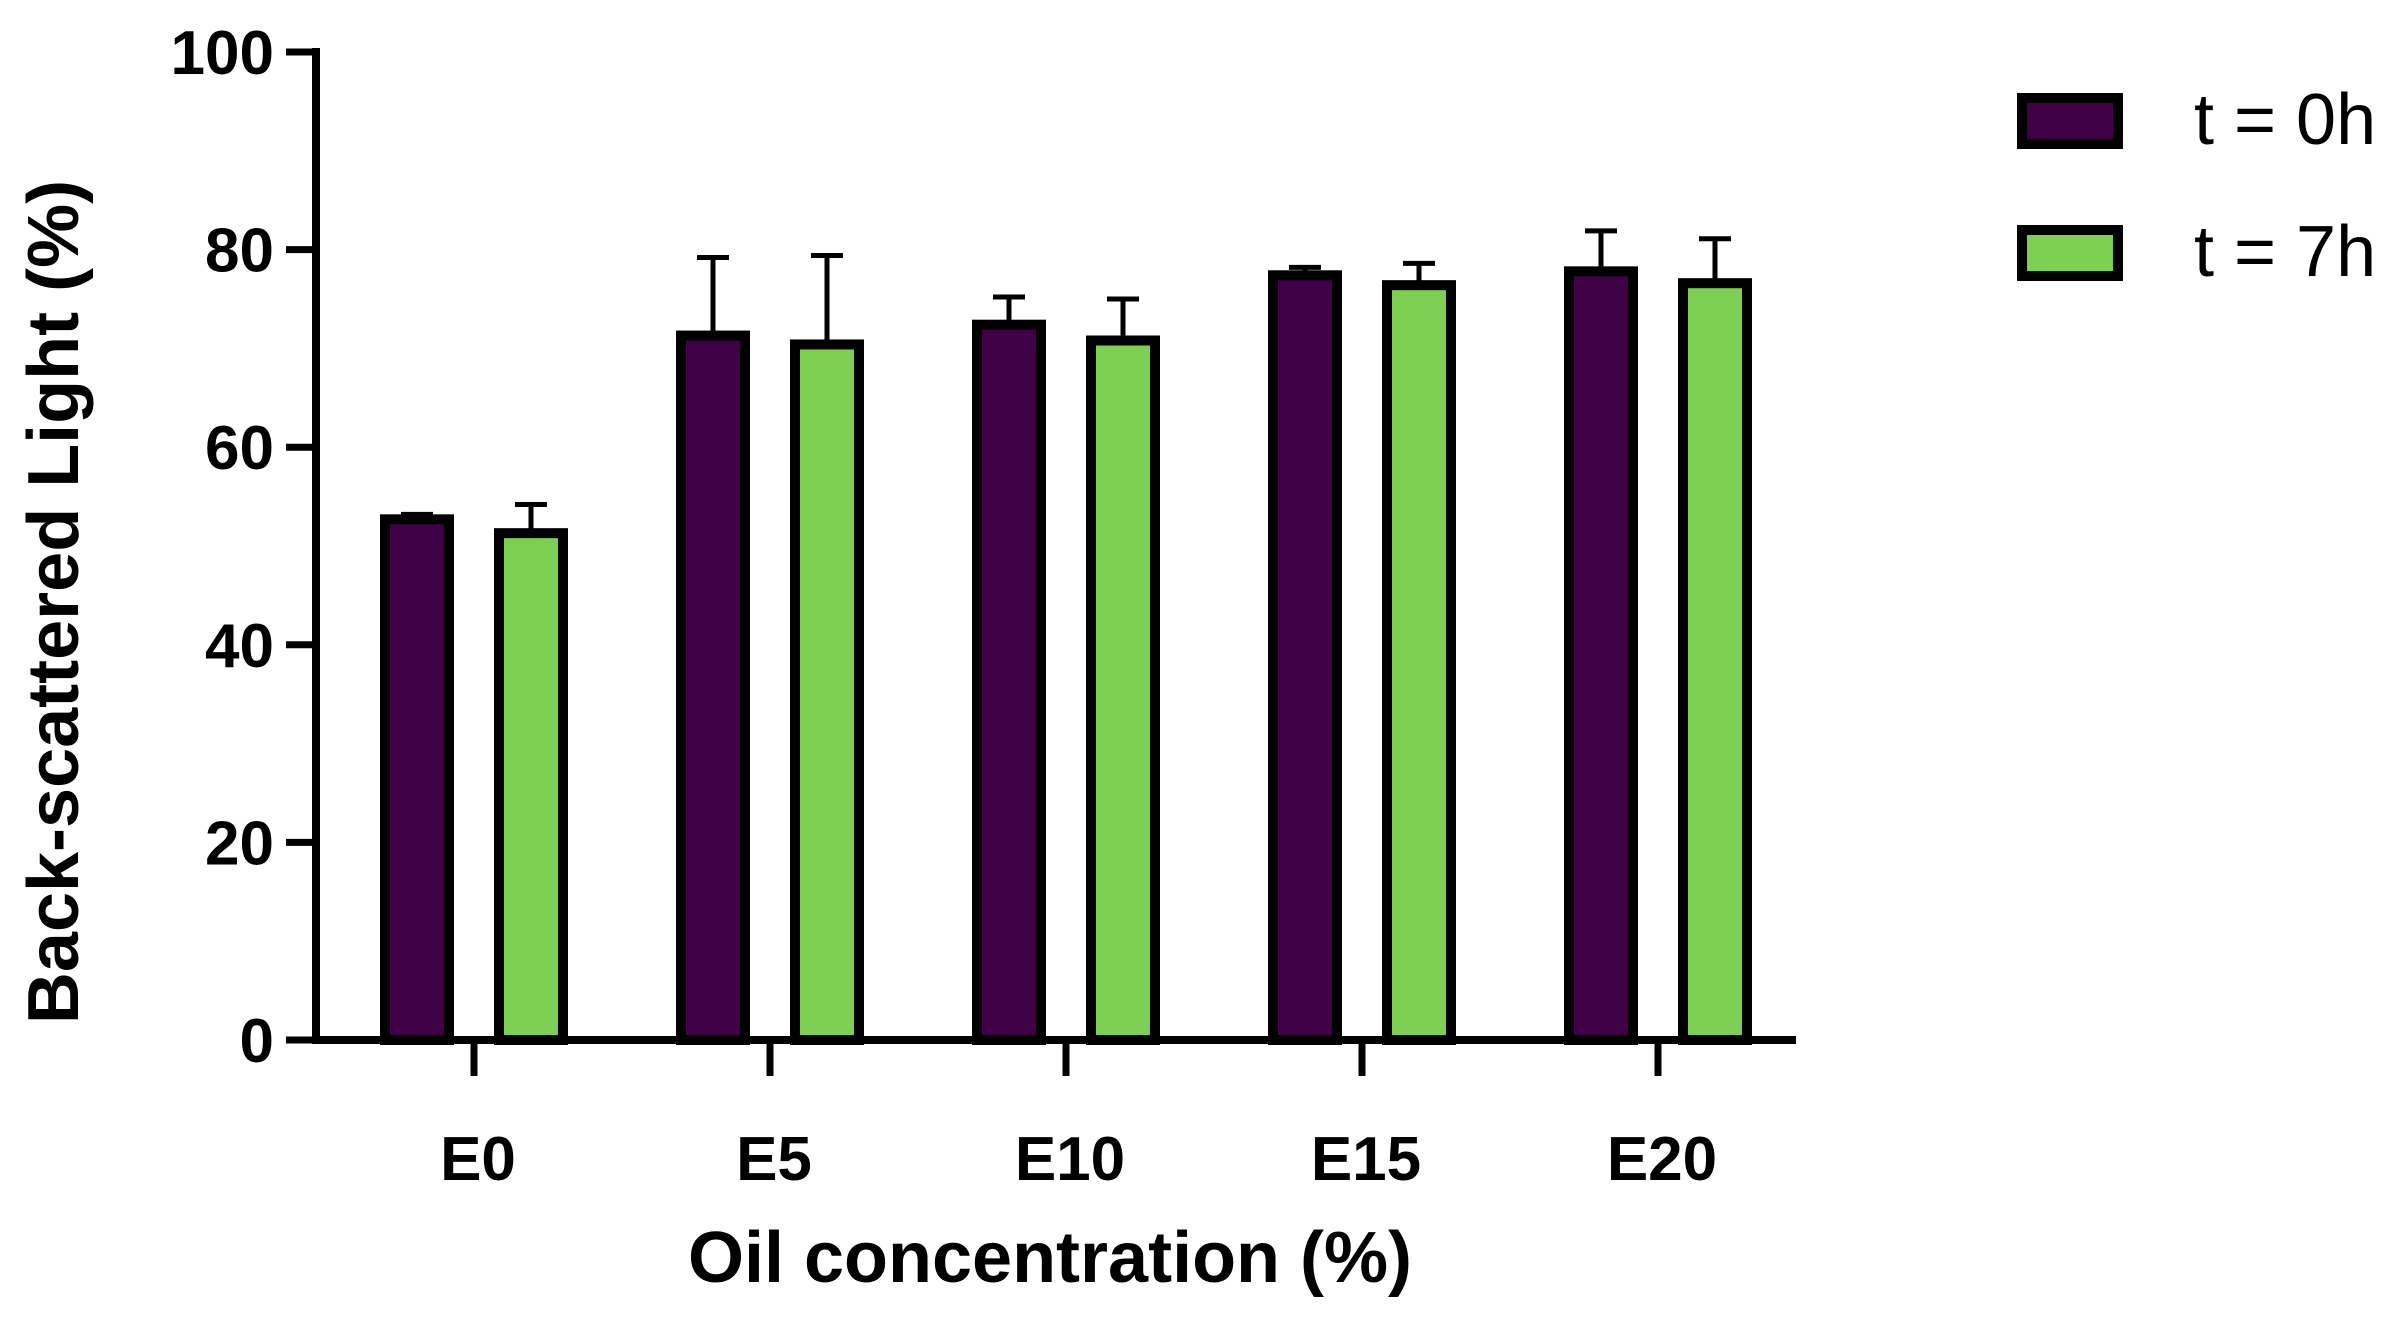  I want to click on x-axis-ticks: E0 E5 E10 E15 E20, so click(1078, 1117).